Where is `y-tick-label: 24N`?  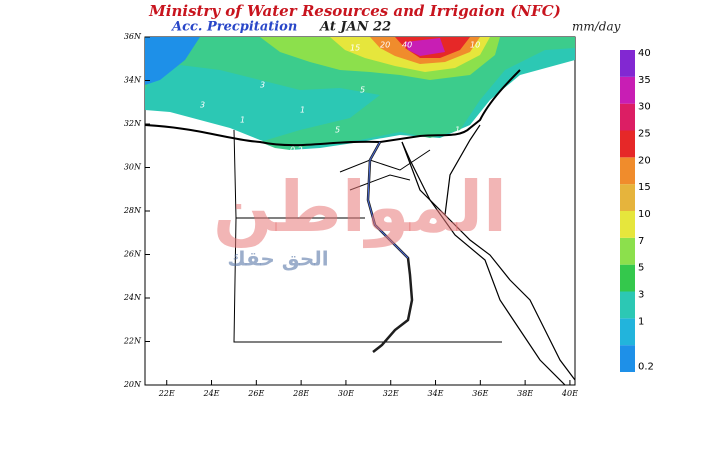
y-tick-label: 24N is located at coordinates (132, 297).